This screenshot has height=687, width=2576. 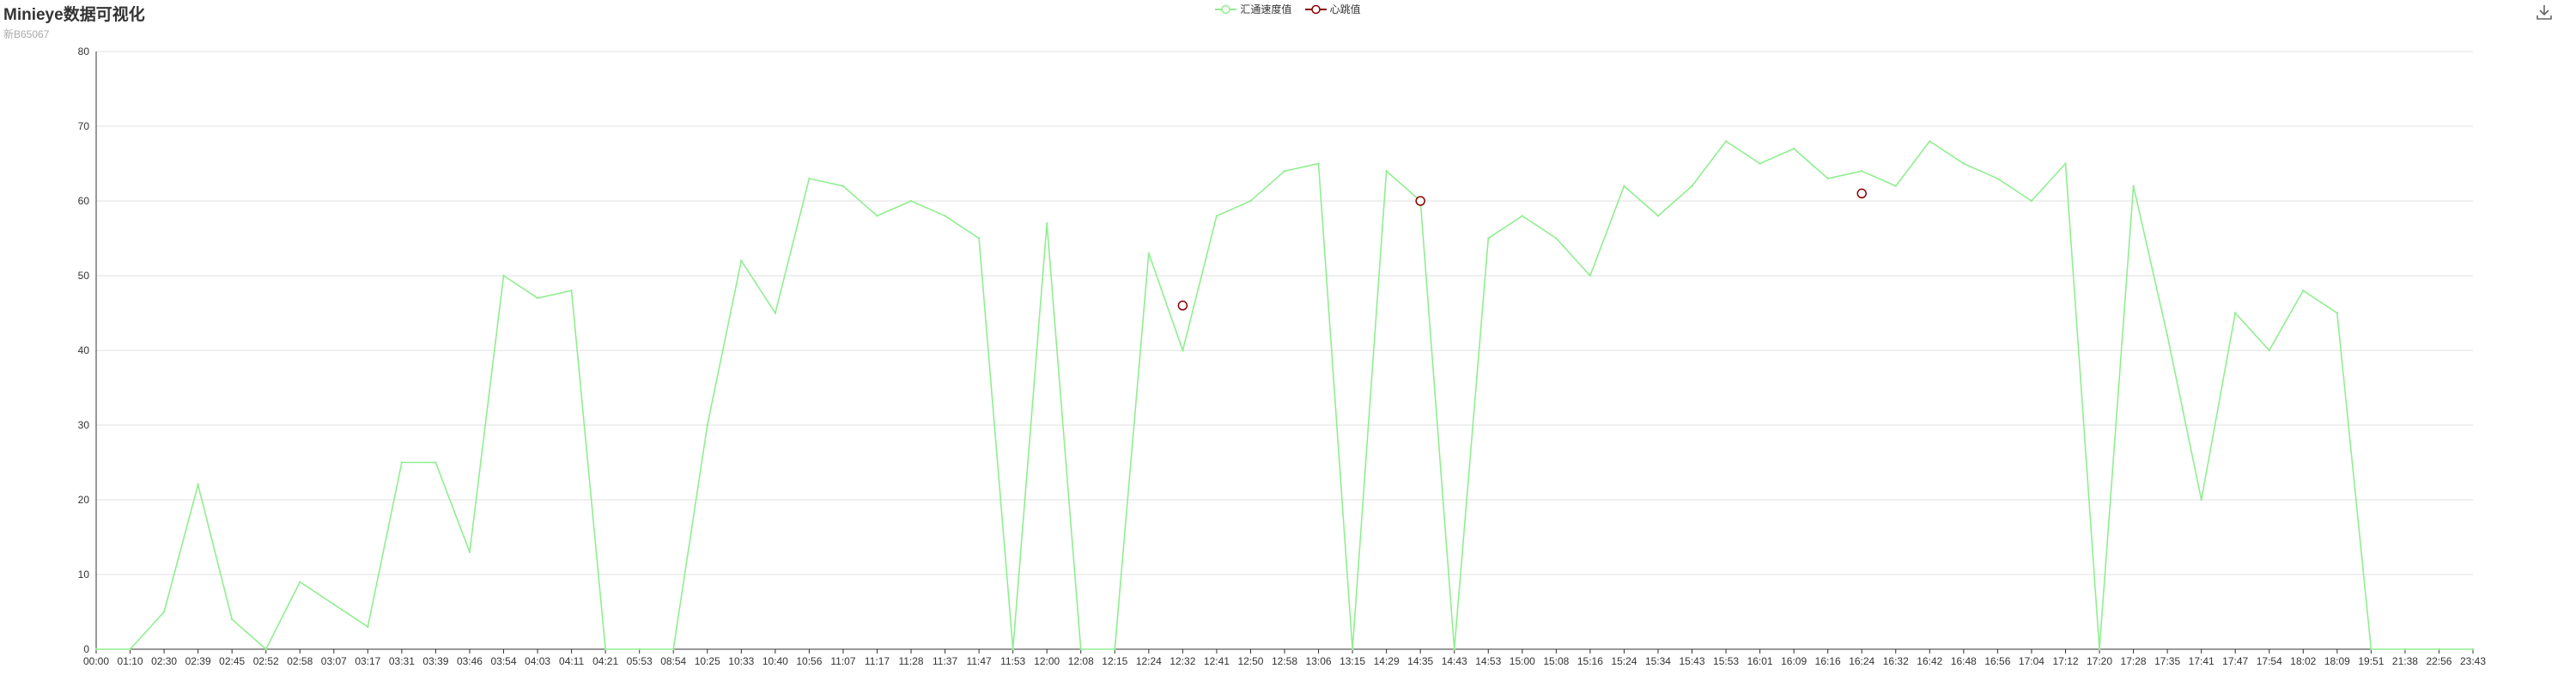 I want to click on x-tick-label: 18:02, so click(x=2303, y=661).